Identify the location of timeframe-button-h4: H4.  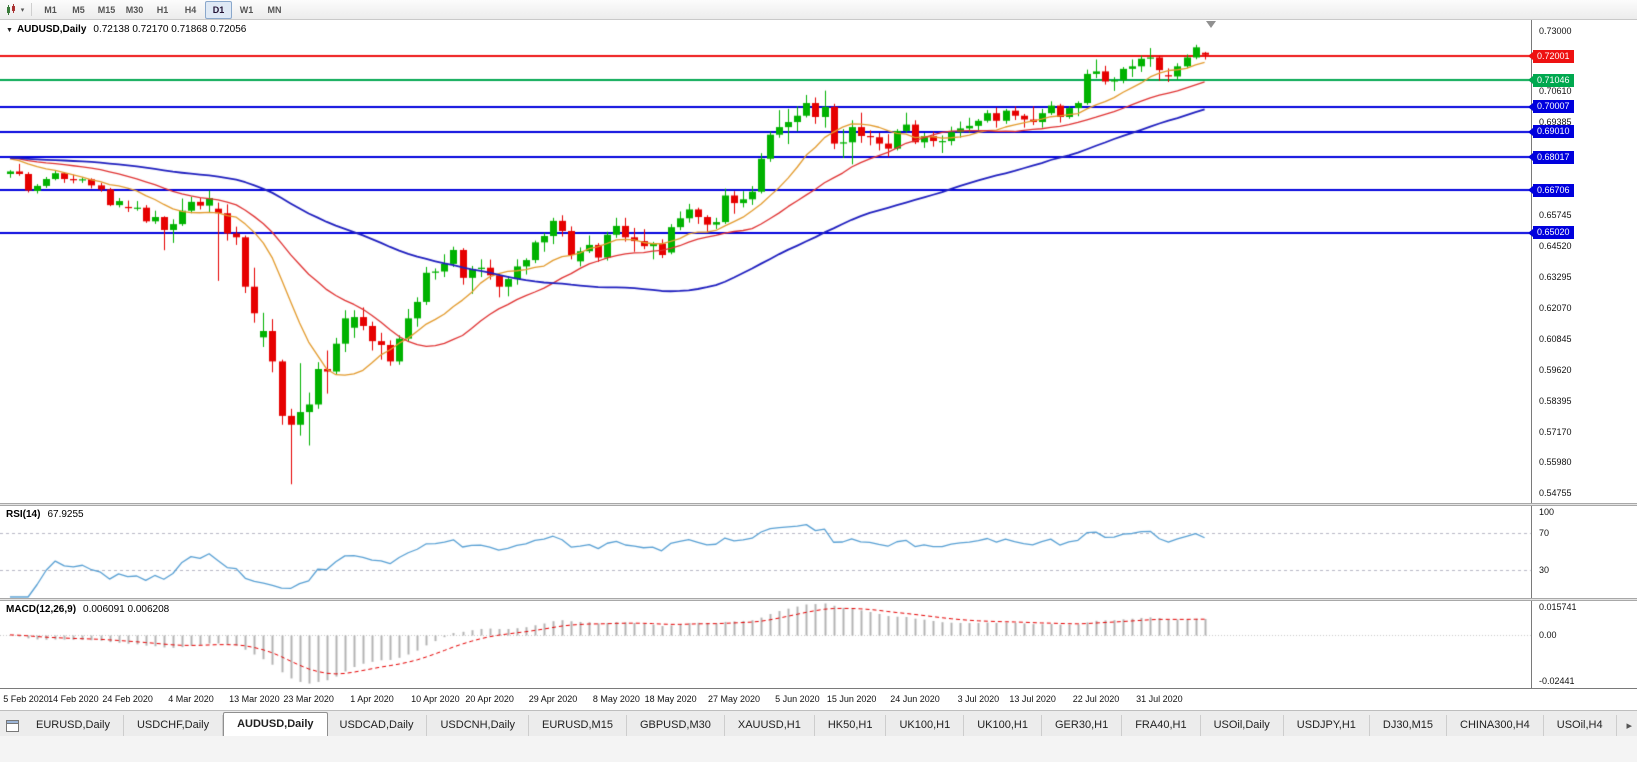
(190, 9).